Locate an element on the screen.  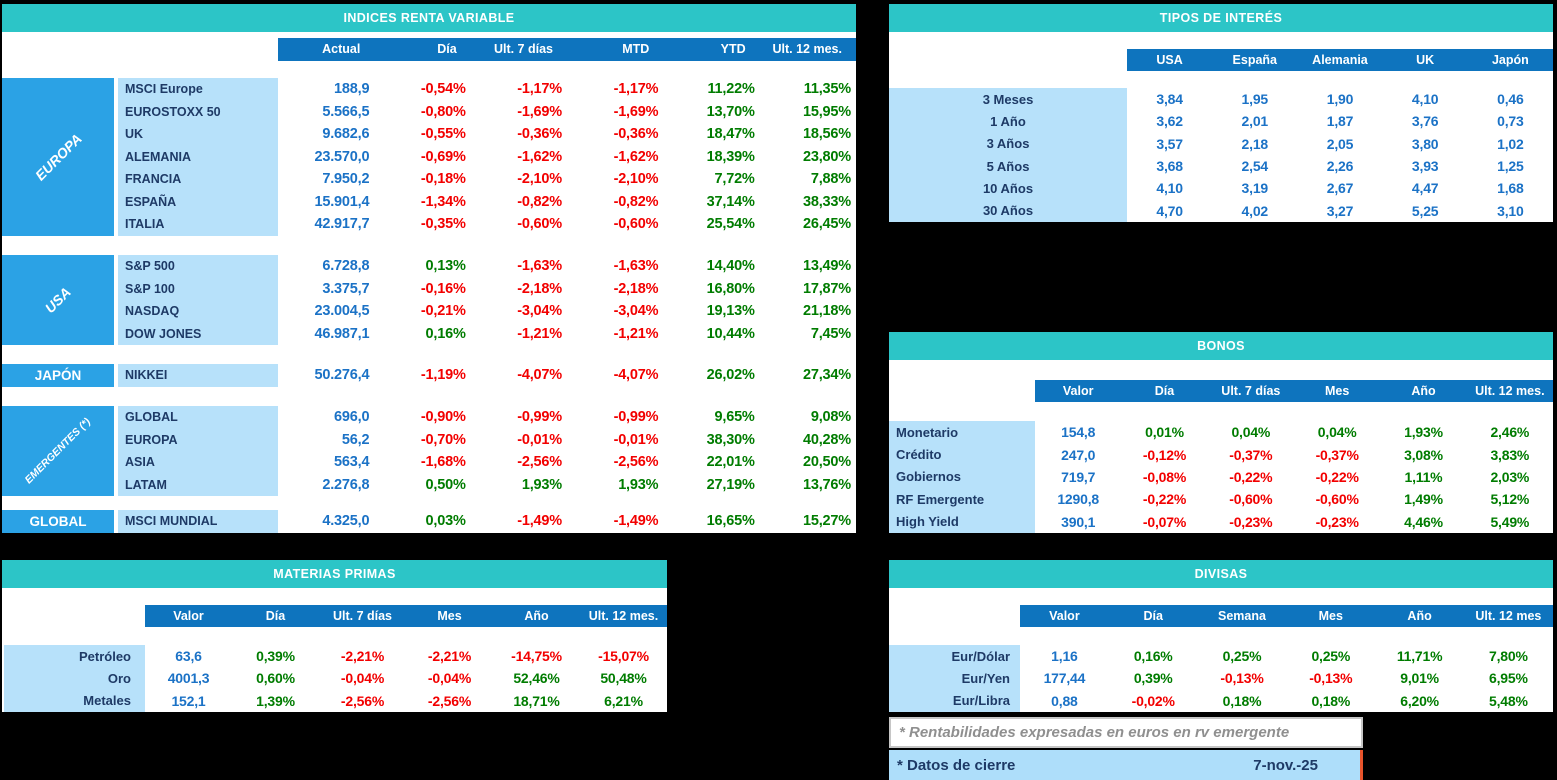
pct-cell: -0,23% is located at coordinates (1251, 521).